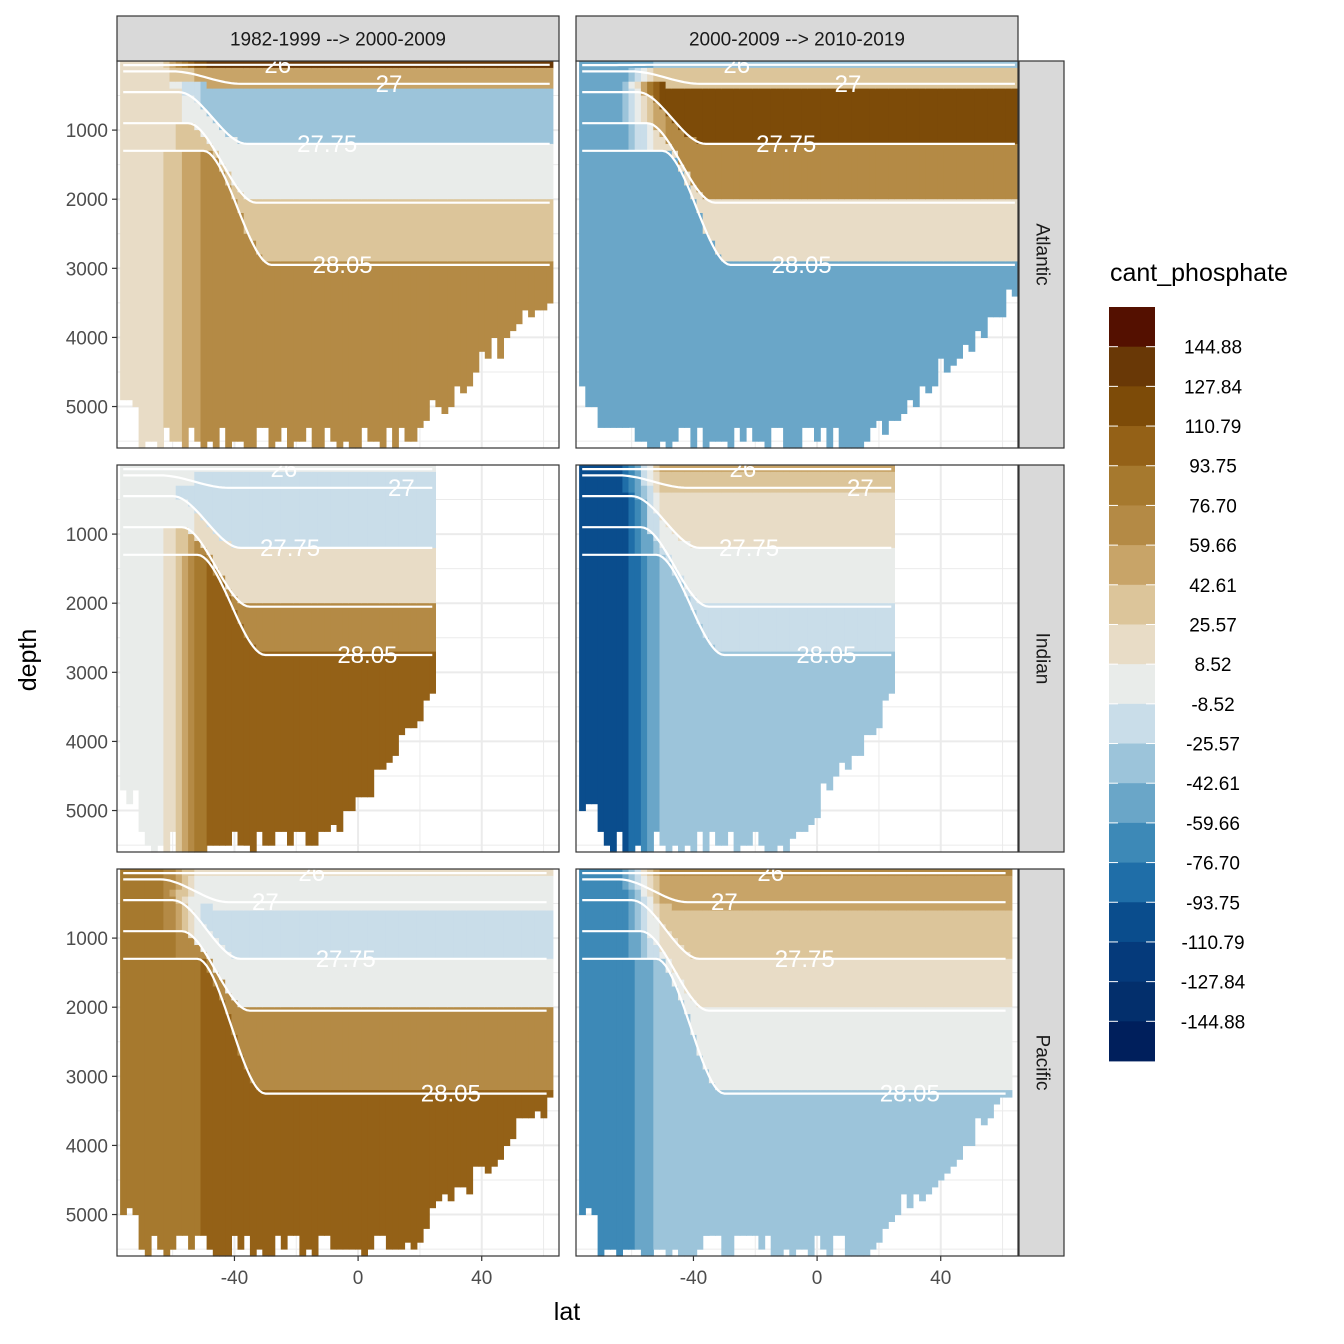  I want to click on isopycnal-label-27: 27, so click(848, 84).